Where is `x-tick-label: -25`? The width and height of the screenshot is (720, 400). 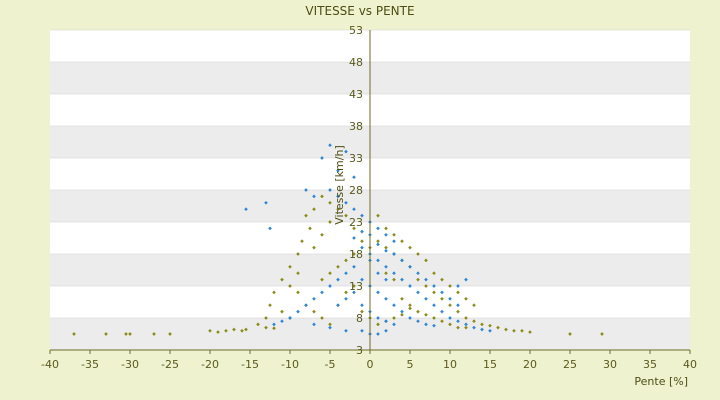 x-tick-label: -25 is located at coordinates (170, 364).